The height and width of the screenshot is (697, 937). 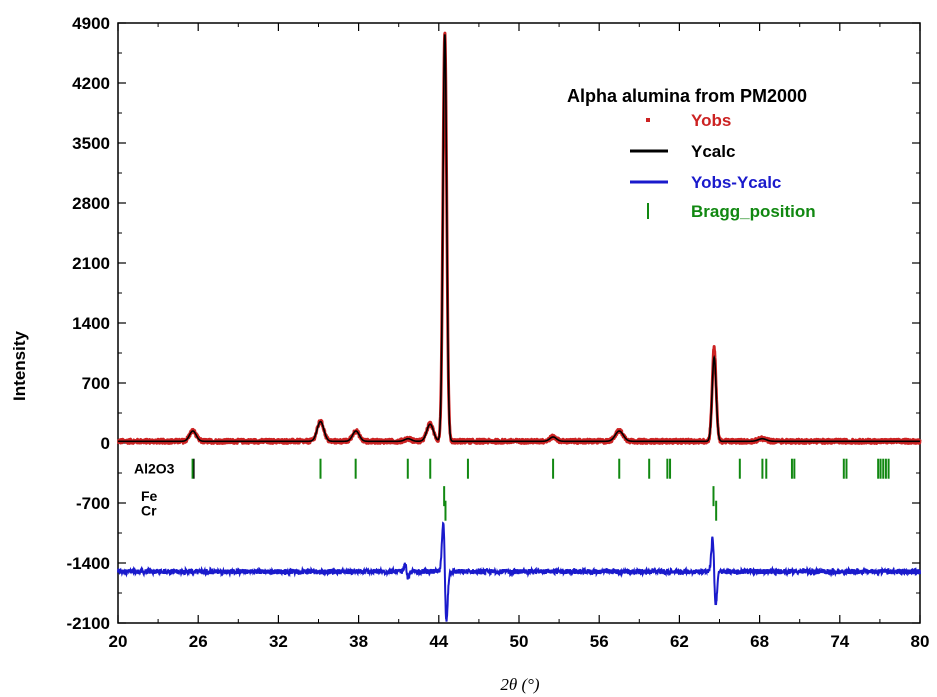 What do you see at coordinates (679, 641) in the screenshot?
I see `x-tick-label: 62` at bounding box center [679, 641].